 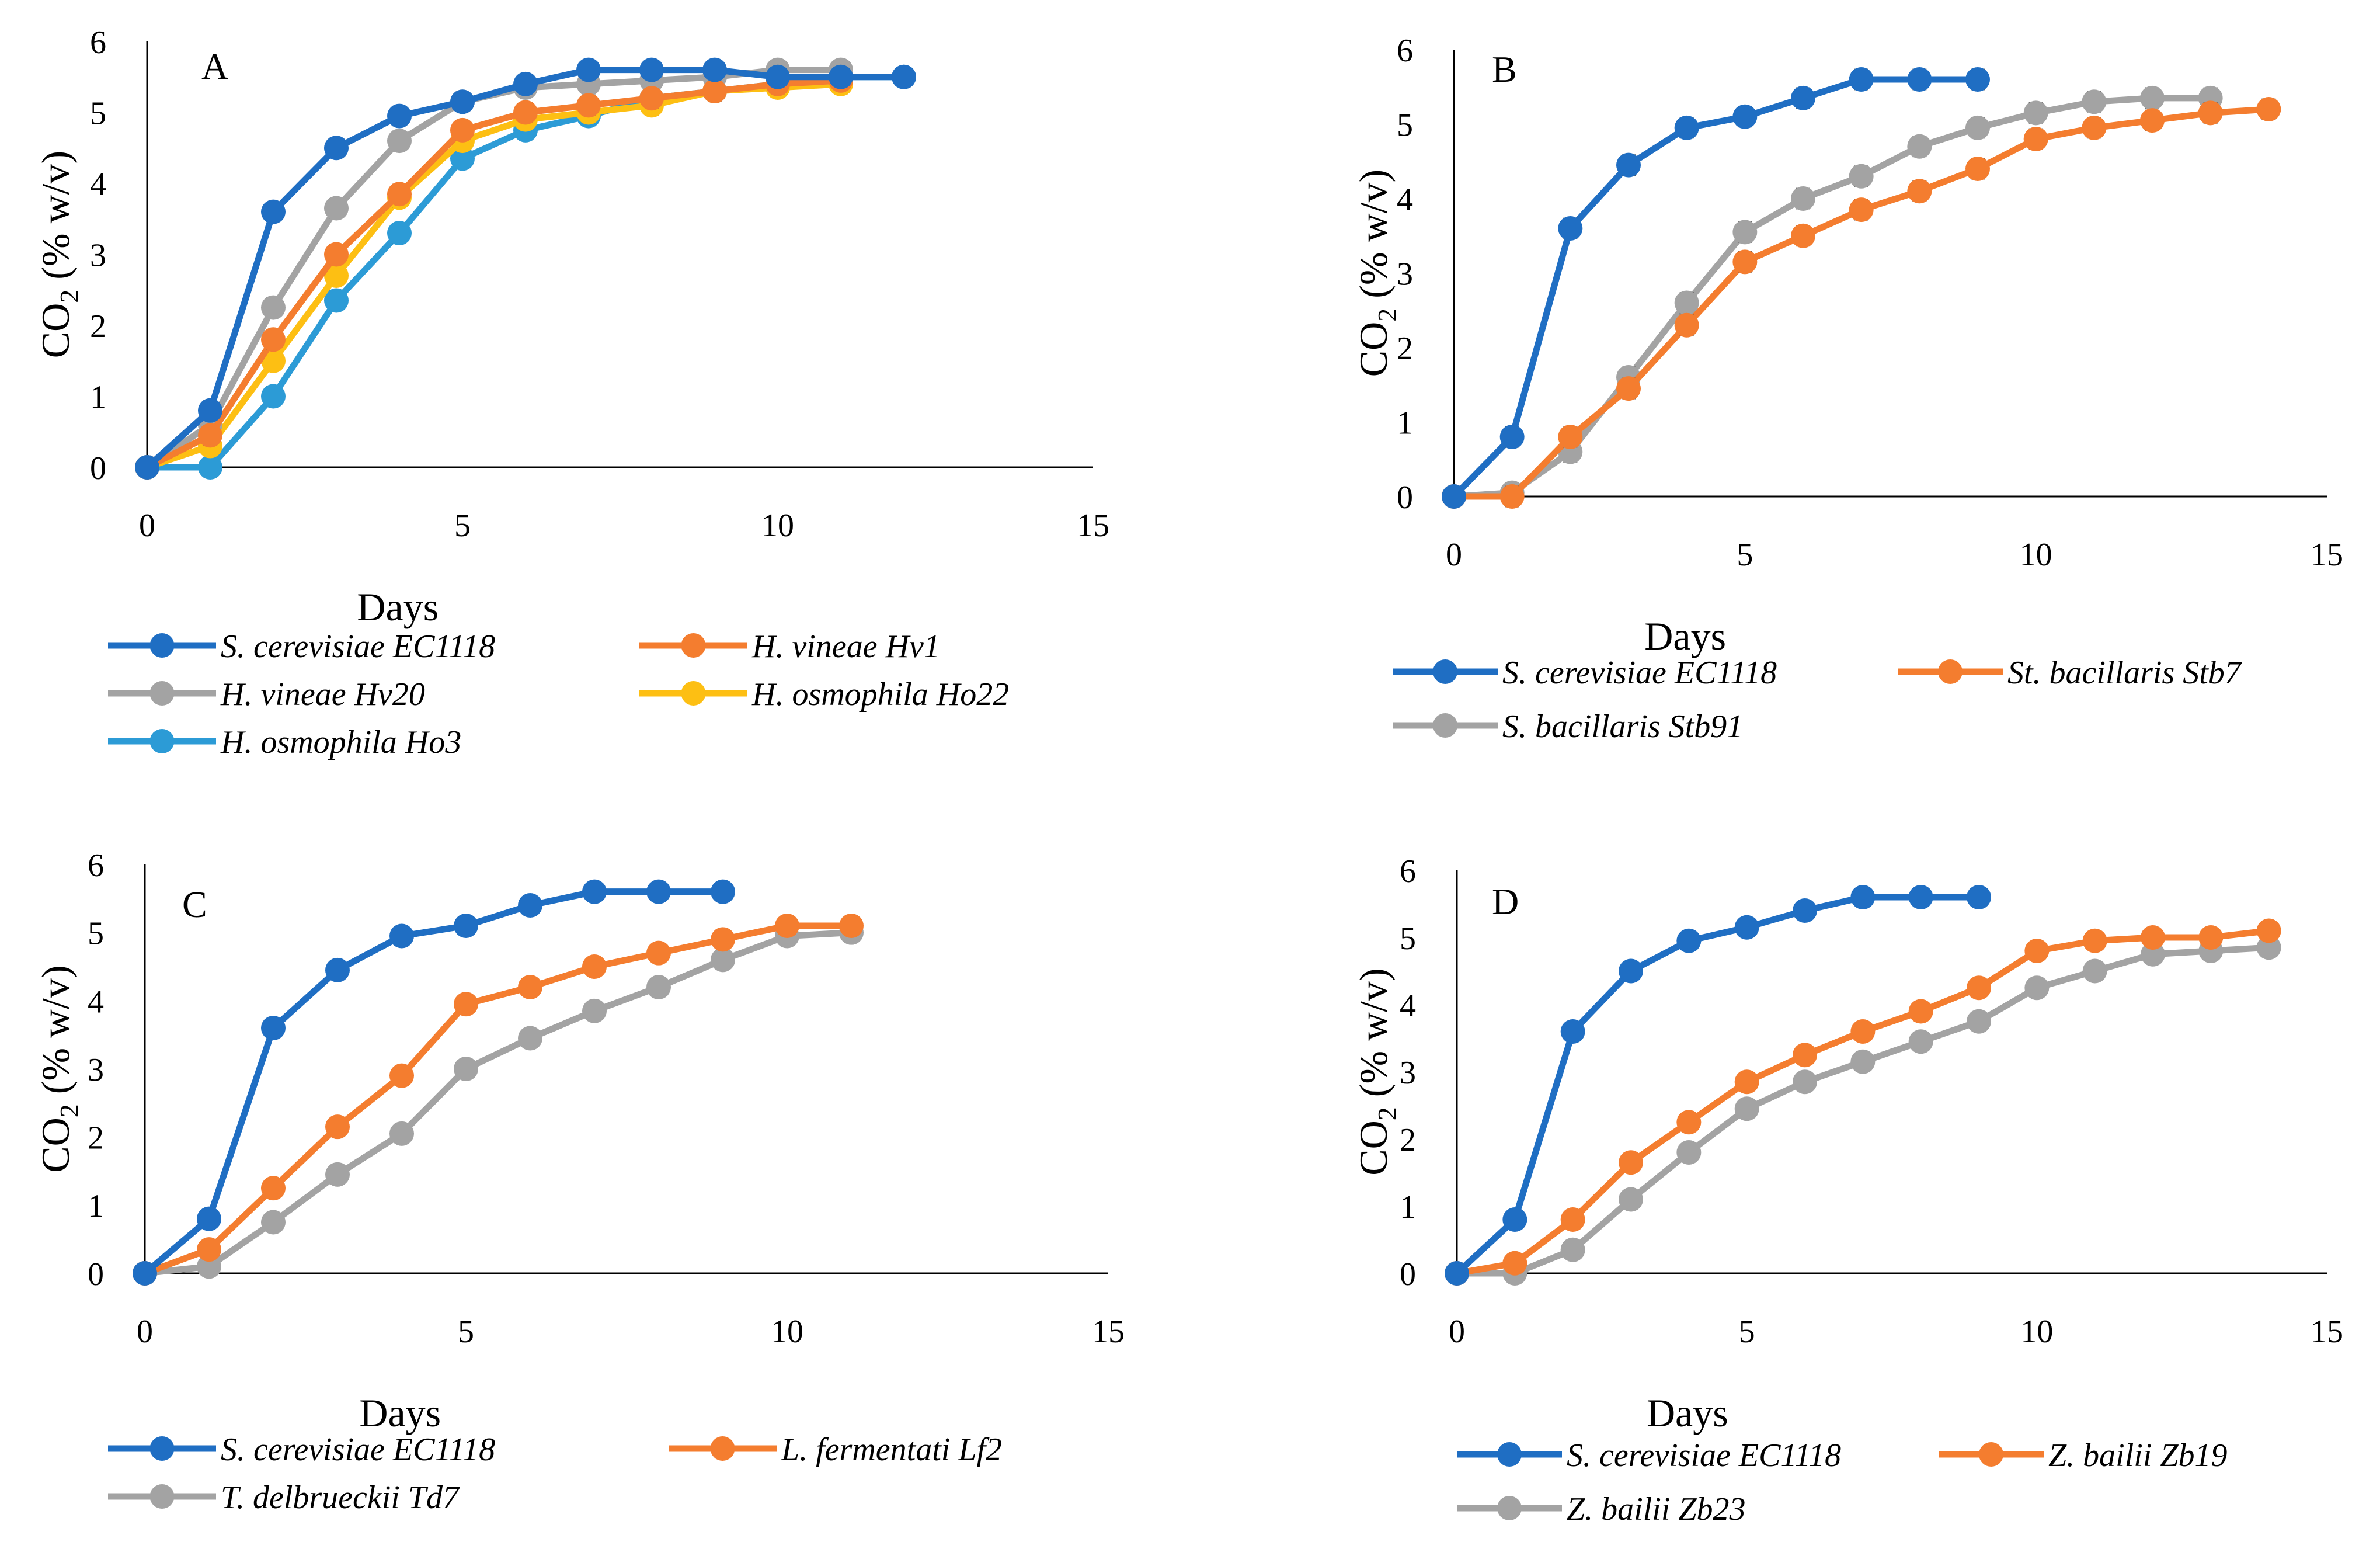 I want to click on series-l-fermentati-lf2, so click(x=498, y=1100).